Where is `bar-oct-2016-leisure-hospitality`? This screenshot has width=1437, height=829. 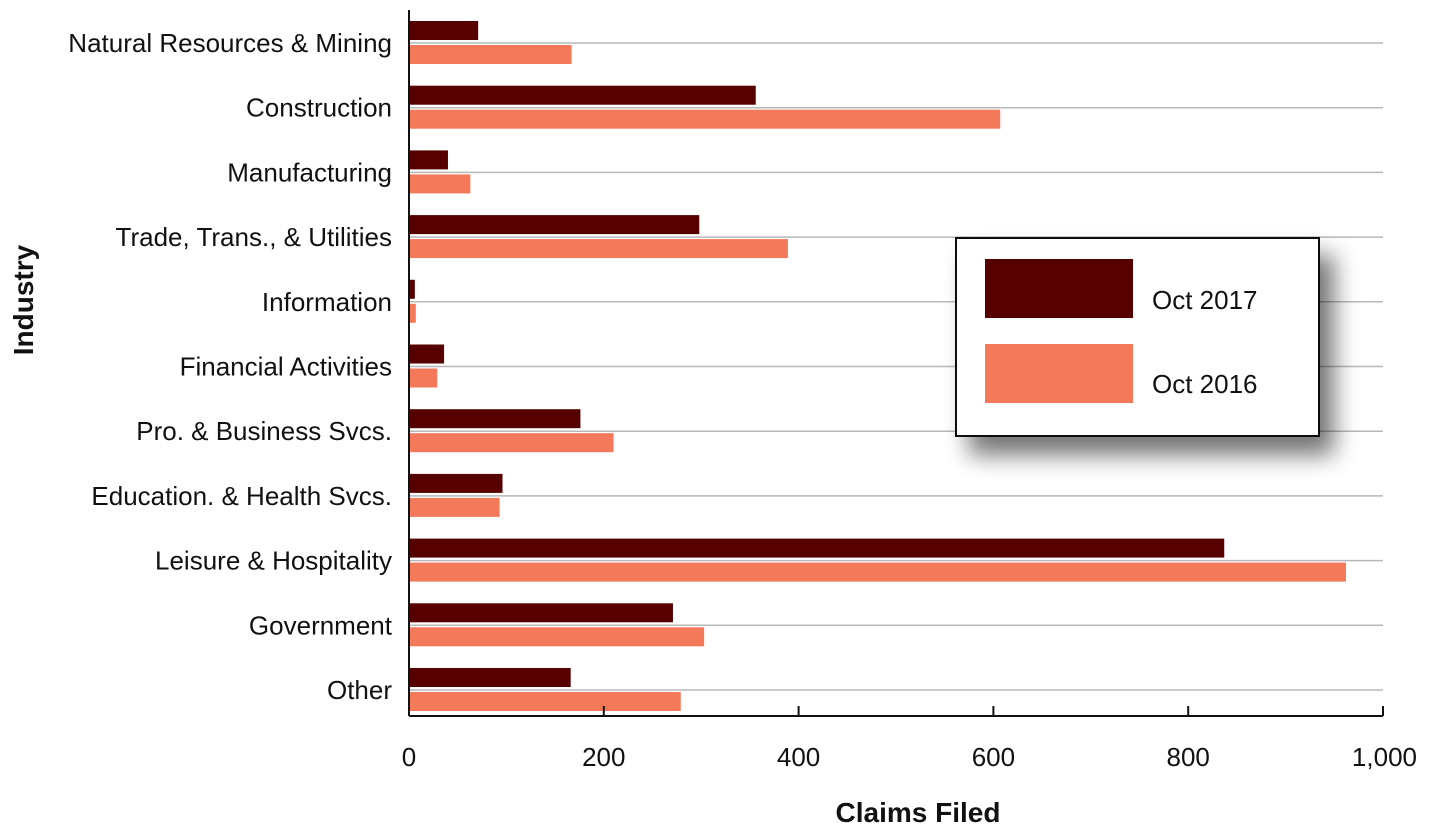 bar-oct-2016-leisure-hospitality is located at coordinates (877, 572).